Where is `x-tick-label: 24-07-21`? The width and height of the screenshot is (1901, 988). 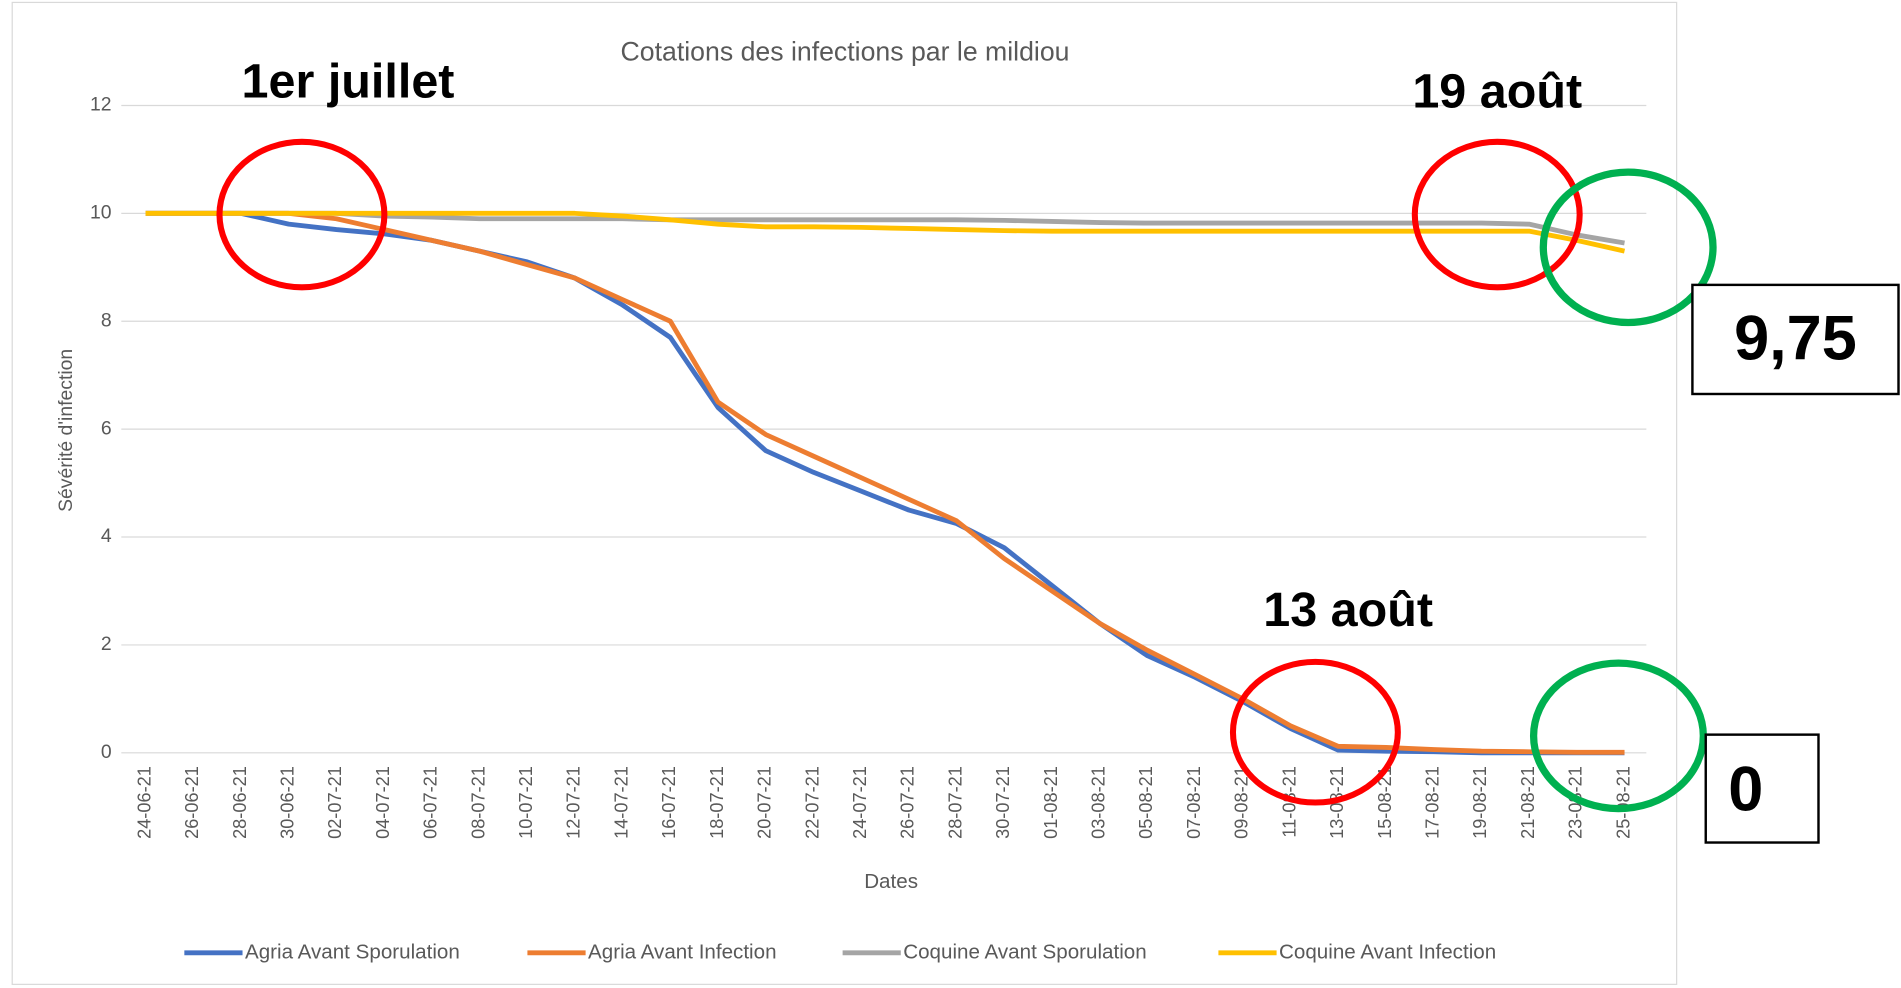
x-tick-label: 24-07-21 is located at coordinates (860, 802).